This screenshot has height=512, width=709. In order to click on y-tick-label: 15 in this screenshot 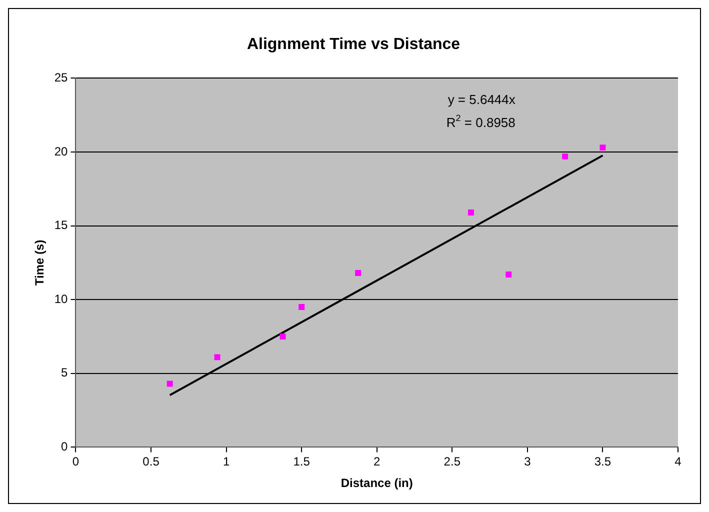, I will do `click(61, 225)`.